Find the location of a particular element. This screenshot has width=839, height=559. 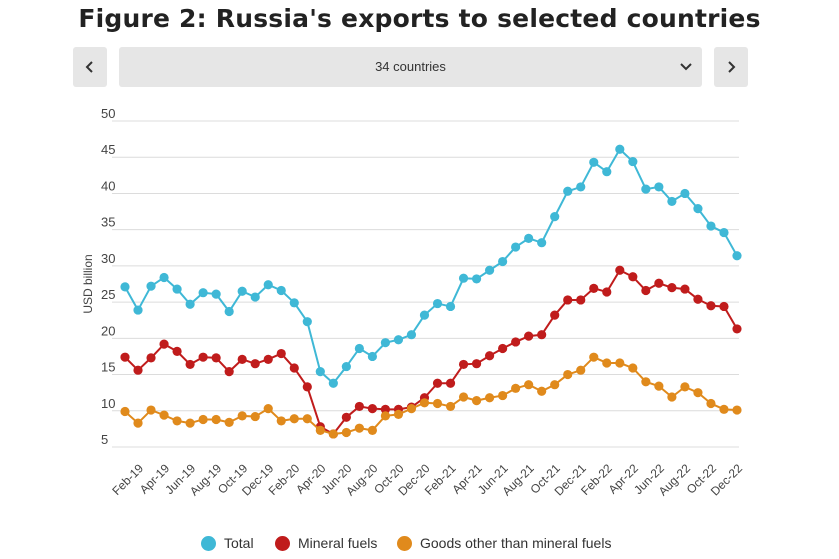

chevron-down-icon is located at coordinates (686, 67).